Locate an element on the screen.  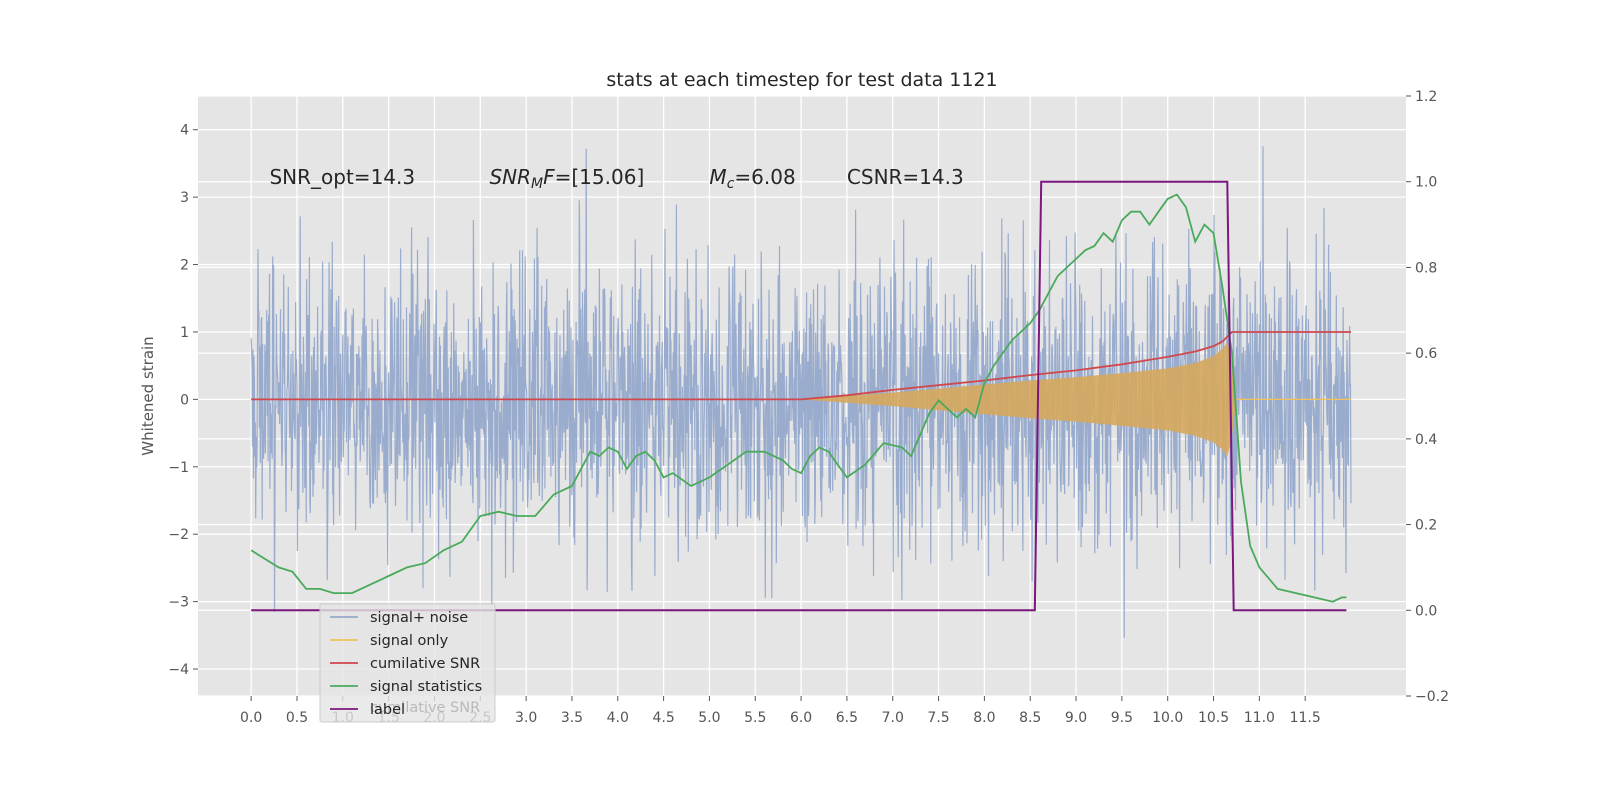
x-tick-label: 6.0 is located at coordinates (801, 718).